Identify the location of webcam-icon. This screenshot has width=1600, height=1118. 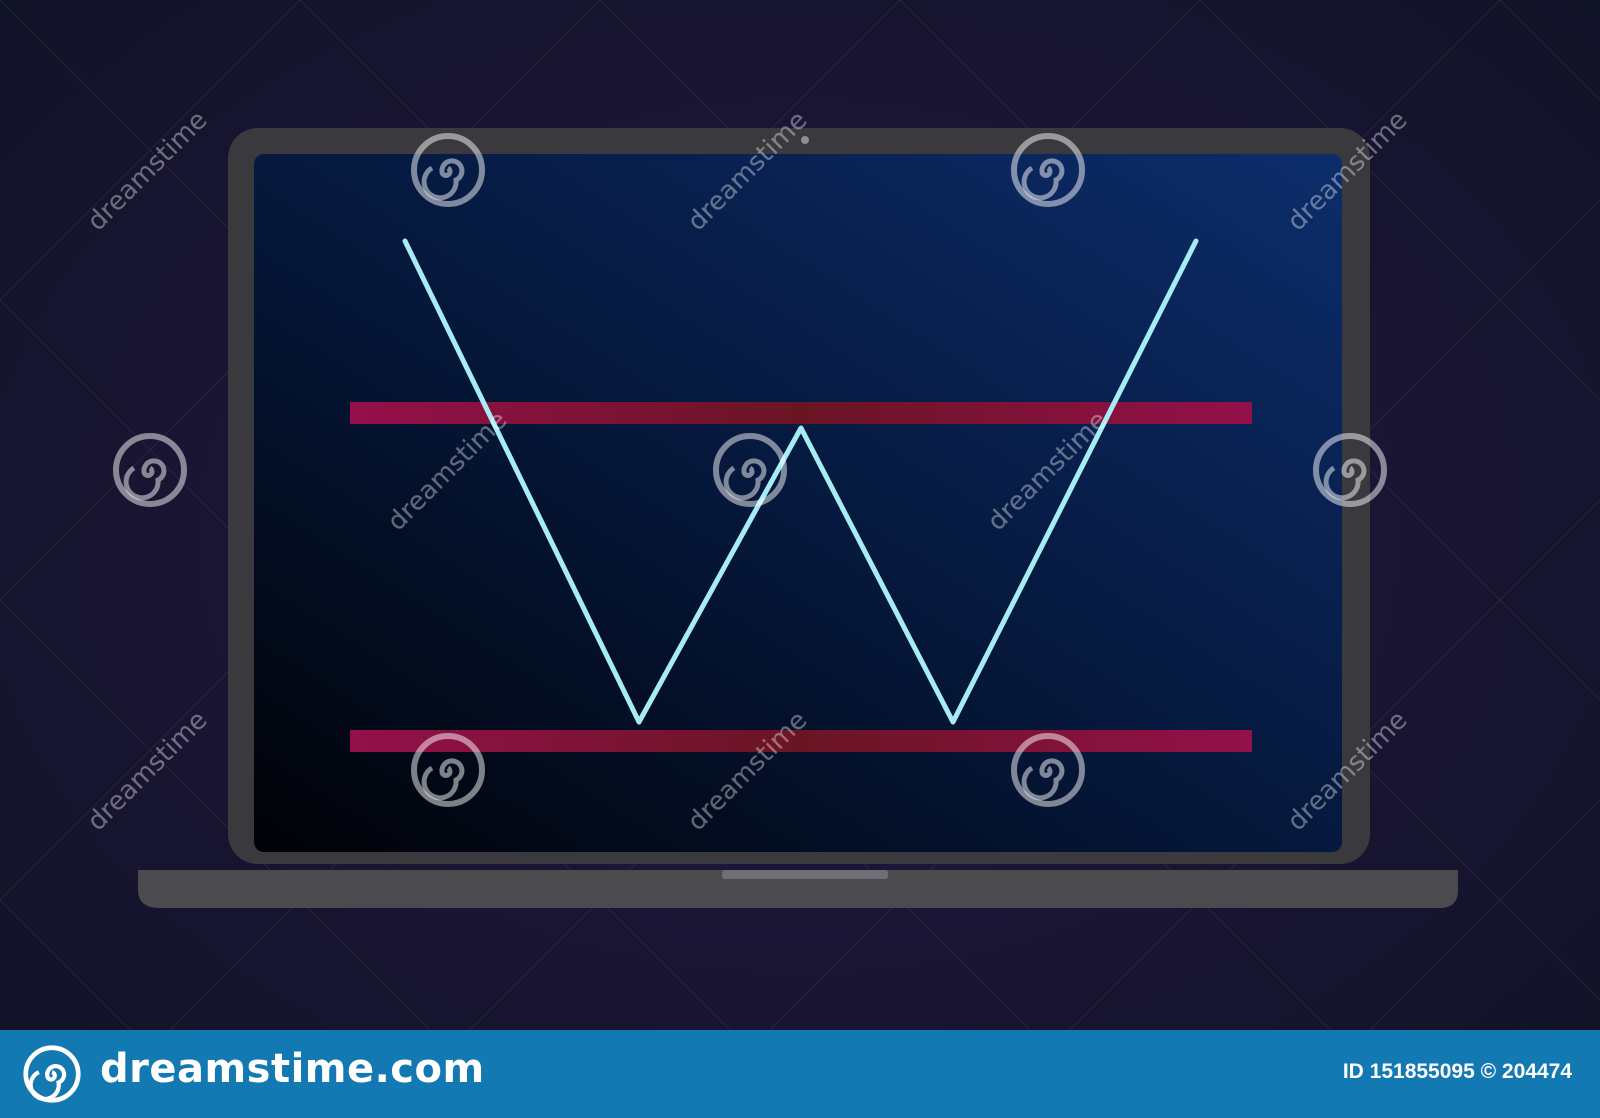
(805, 140).